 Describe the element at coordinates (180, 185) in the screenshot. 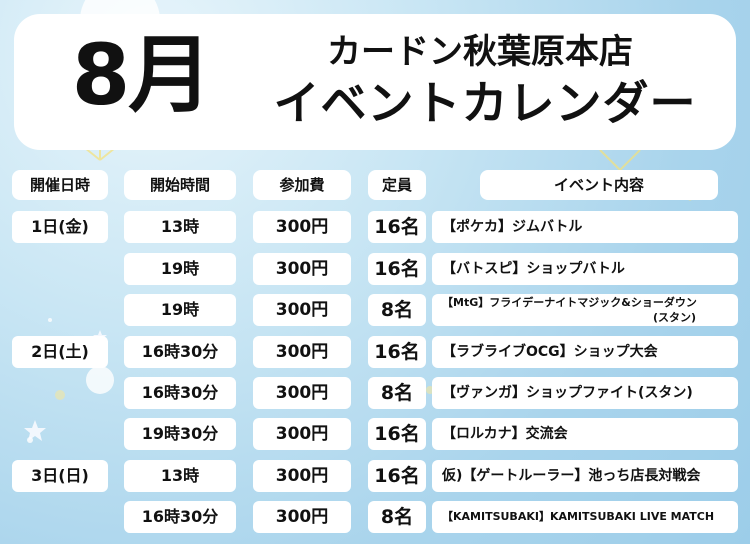

I see `column-header-start-time: 開始時間` at that location.